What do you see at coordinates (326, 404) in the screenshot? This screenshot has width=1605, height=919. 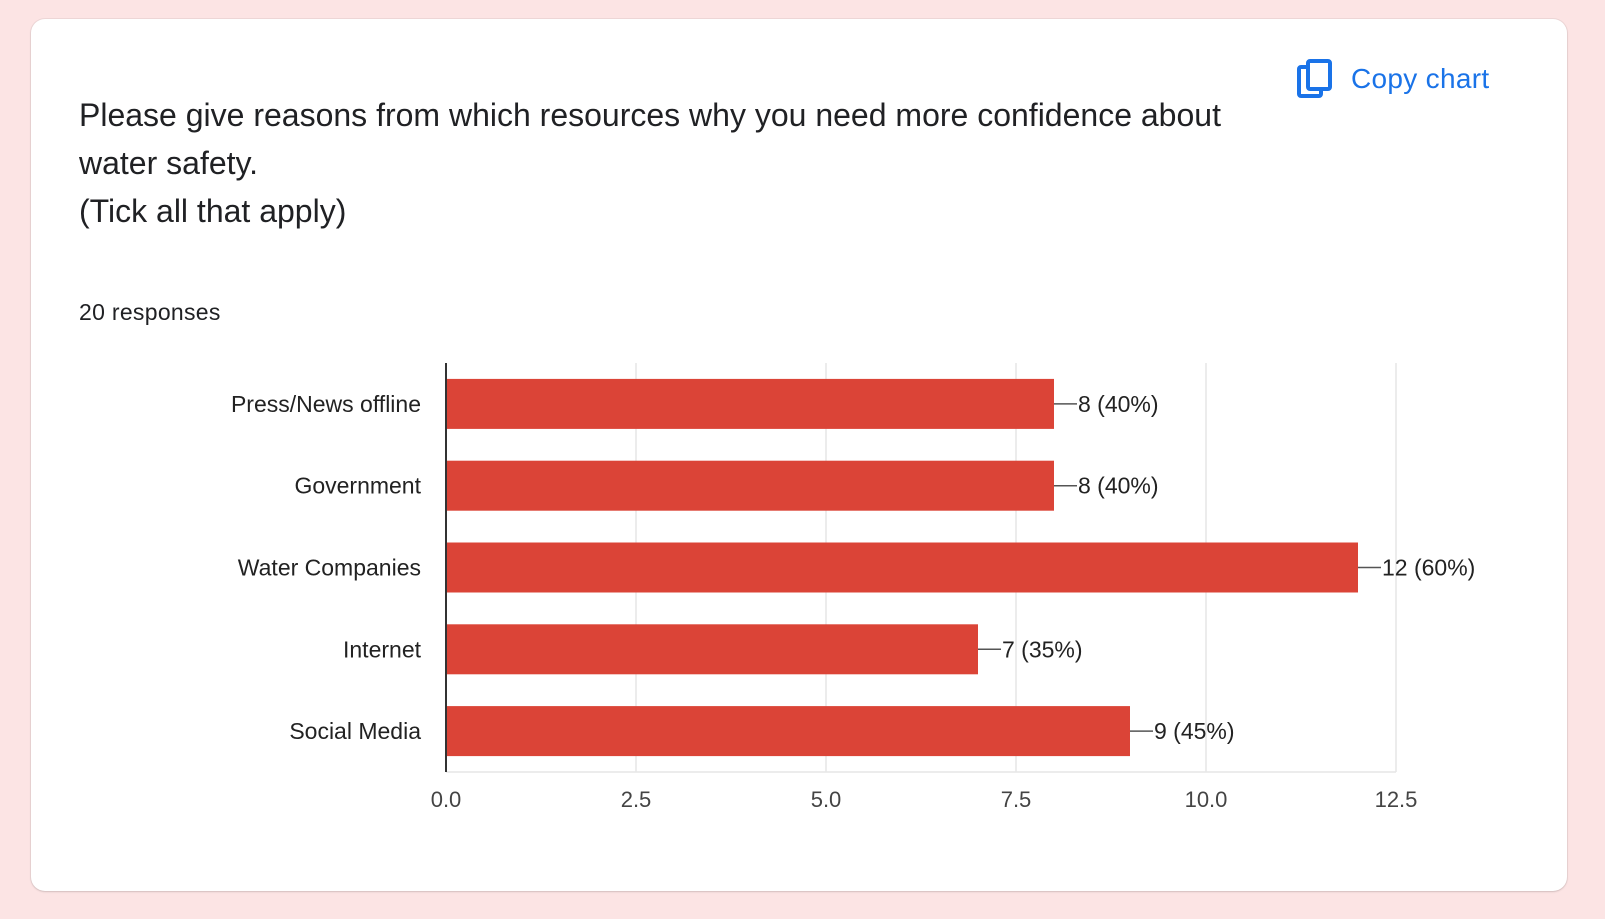 I see `category-label: Press/News offline` at bounding box center [326, 404].